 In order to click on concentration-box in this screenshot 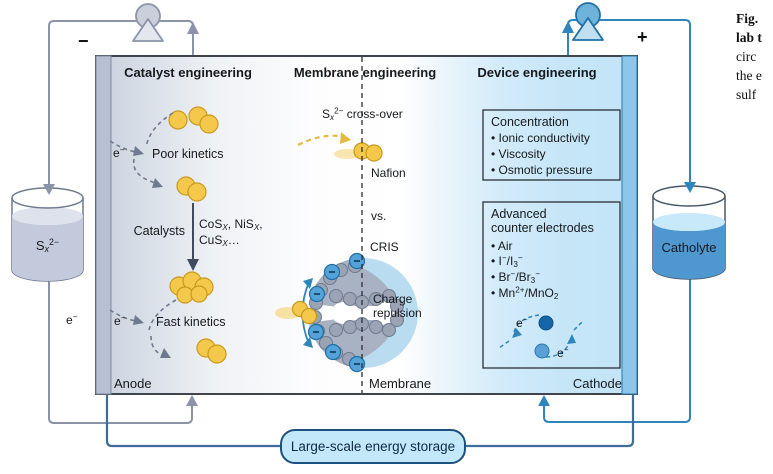, I will do `click(551, 145)`.